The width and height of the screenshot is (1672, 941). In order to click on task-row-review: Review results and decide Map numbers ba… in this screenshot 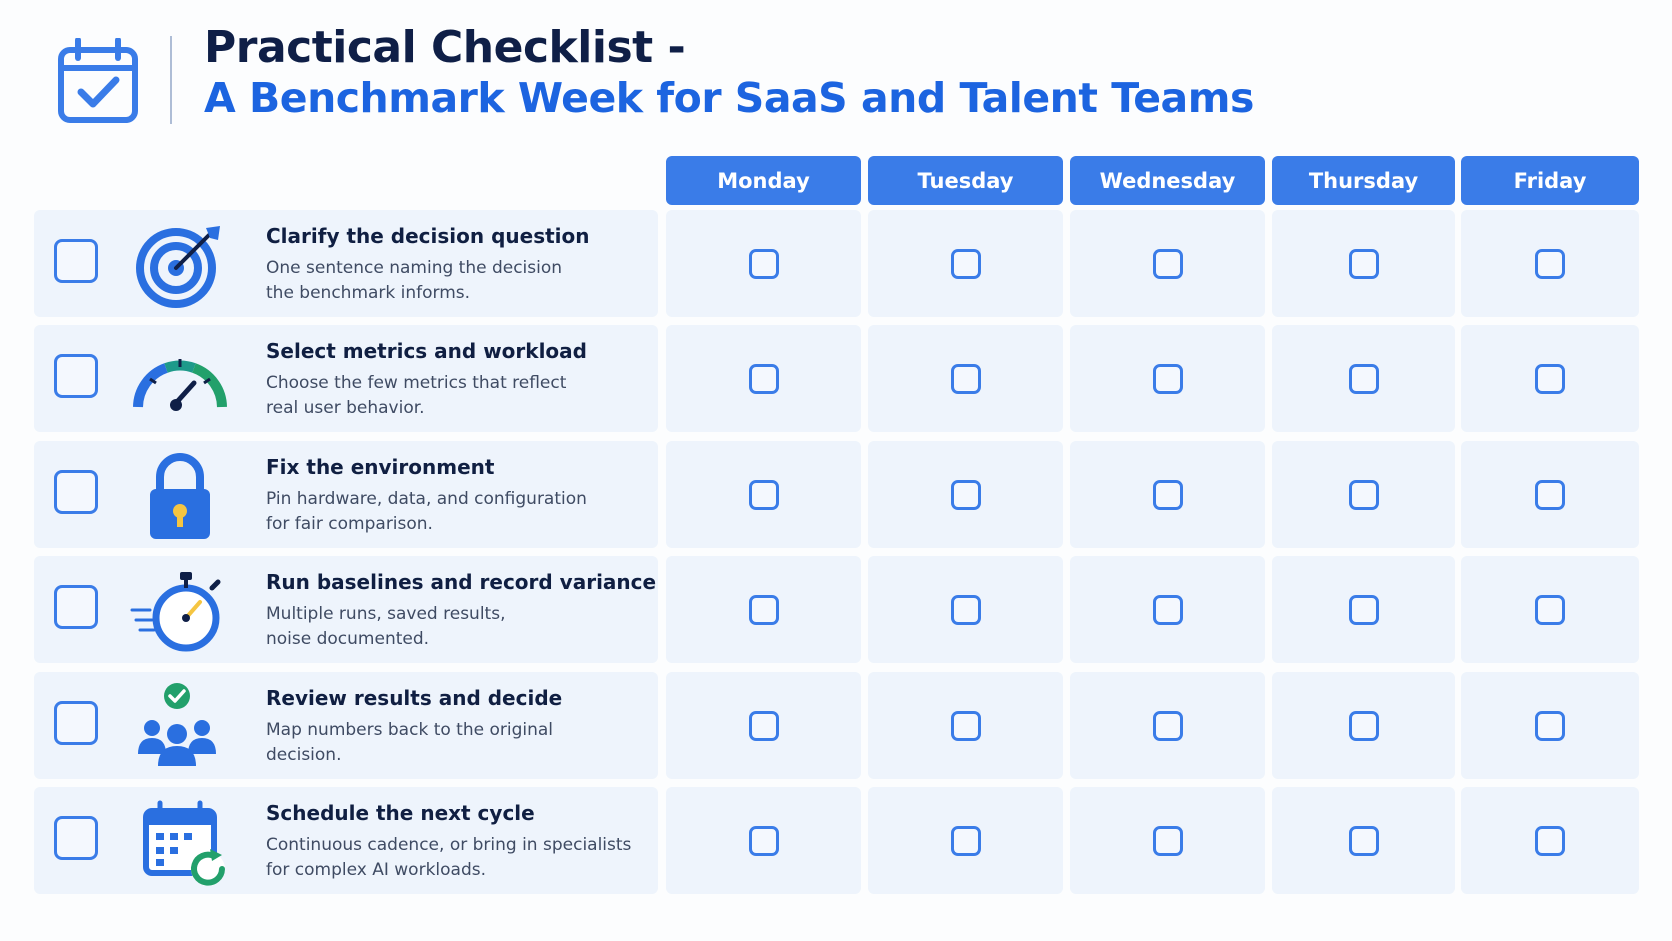, I will do `click(346, 725)`.